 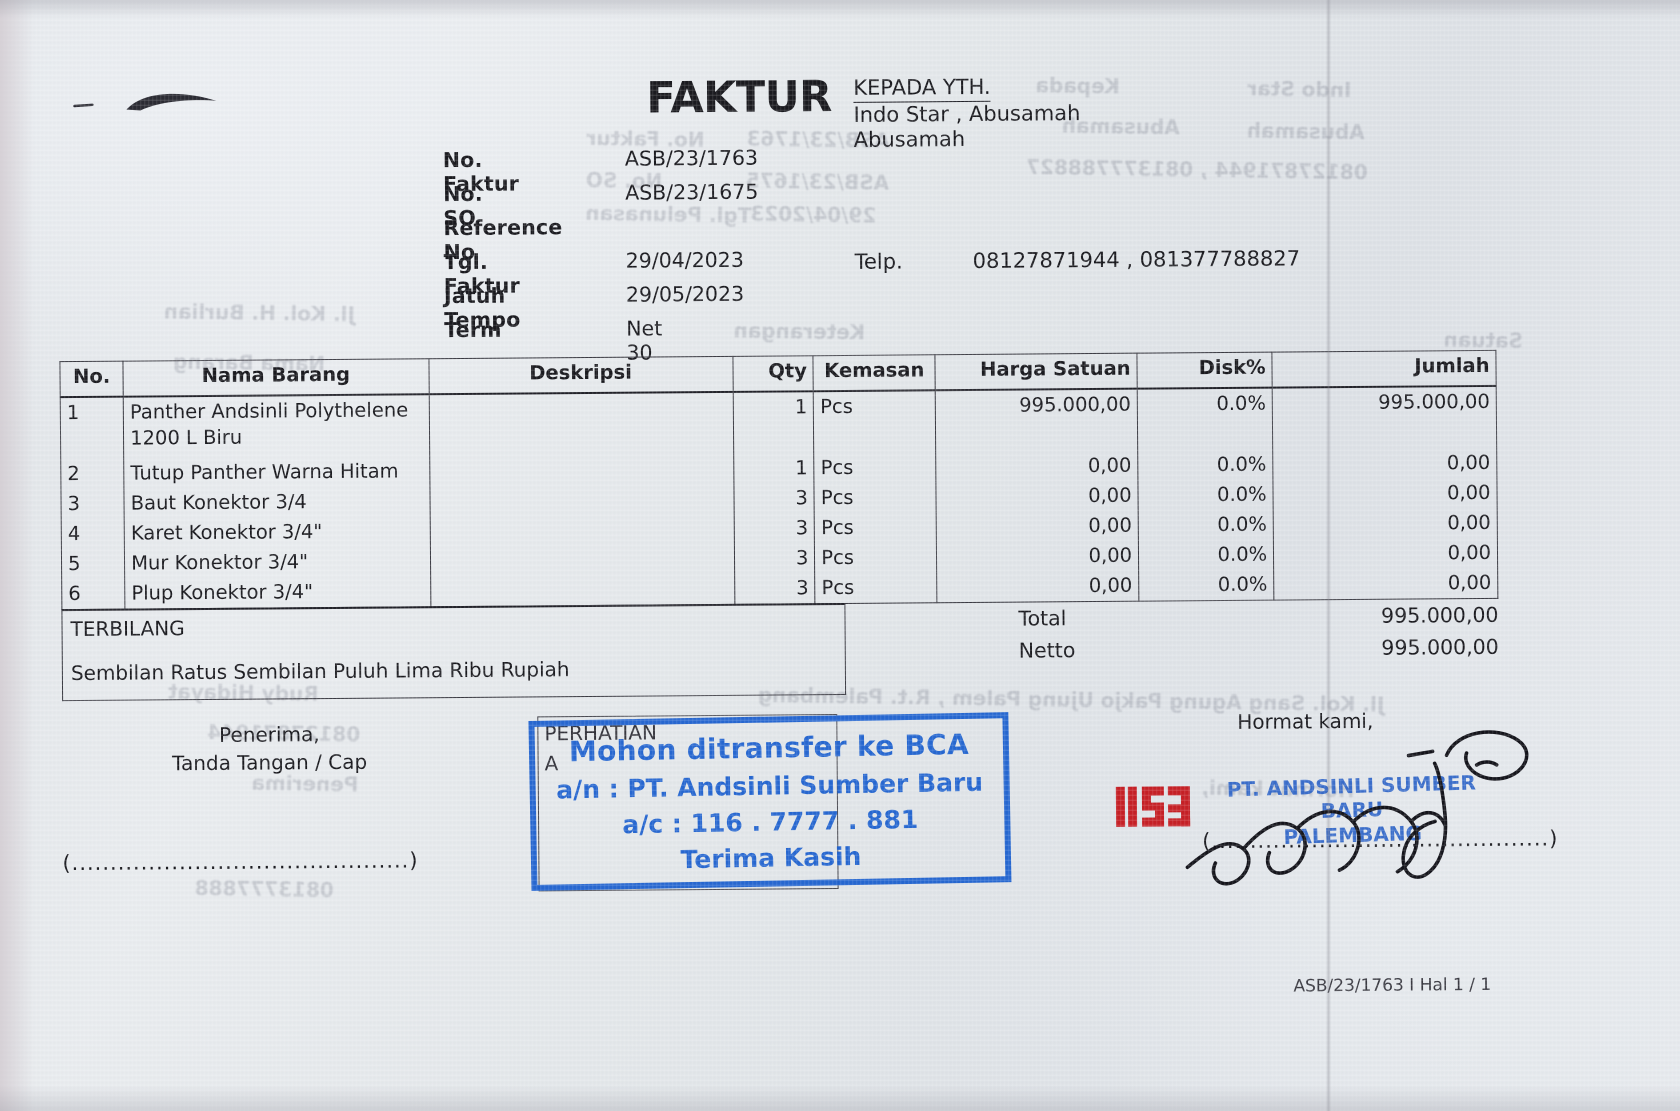 I want to click on field-value: 29/04/2023, so click(x=684, y=260).